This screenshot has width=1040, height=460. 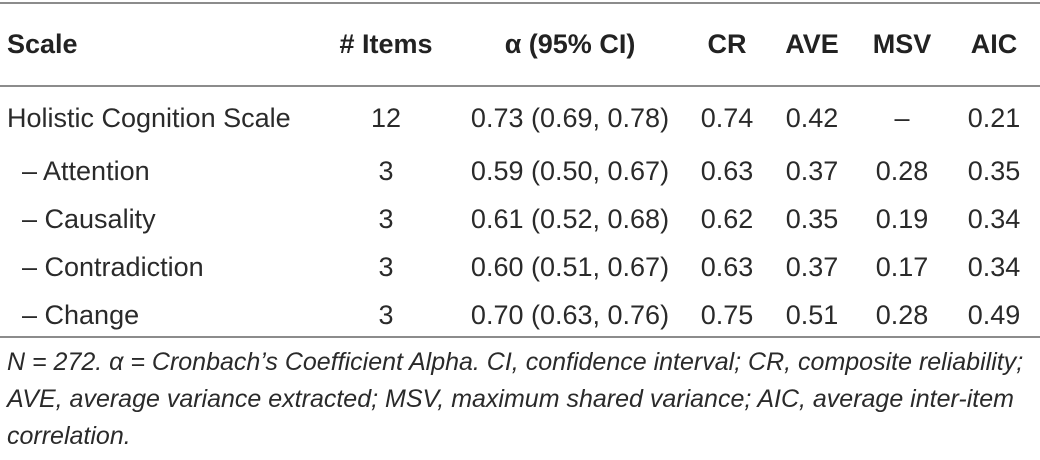 What do you see at coordinates (994, 314) in the screenshot?
I see `cell-aic: 0.49` at bounding box center [994, 314].